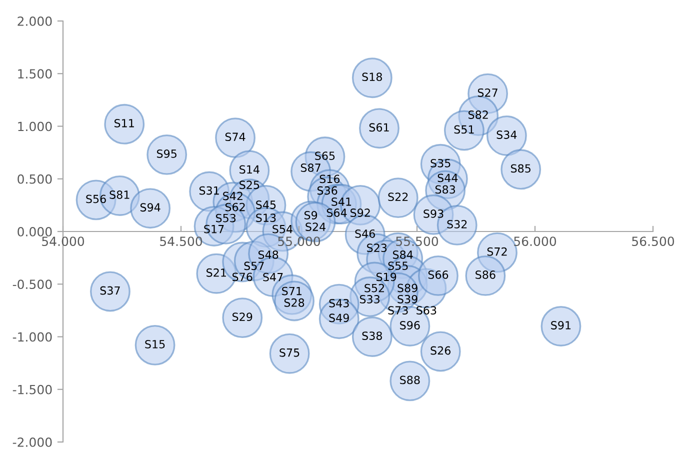 Image resolution: width=678 pixels, height=457 pixels. What do you see at coordinates (448, 178) in the screenshot?
I see `data-label: S44` at bounding box center [448, 178].